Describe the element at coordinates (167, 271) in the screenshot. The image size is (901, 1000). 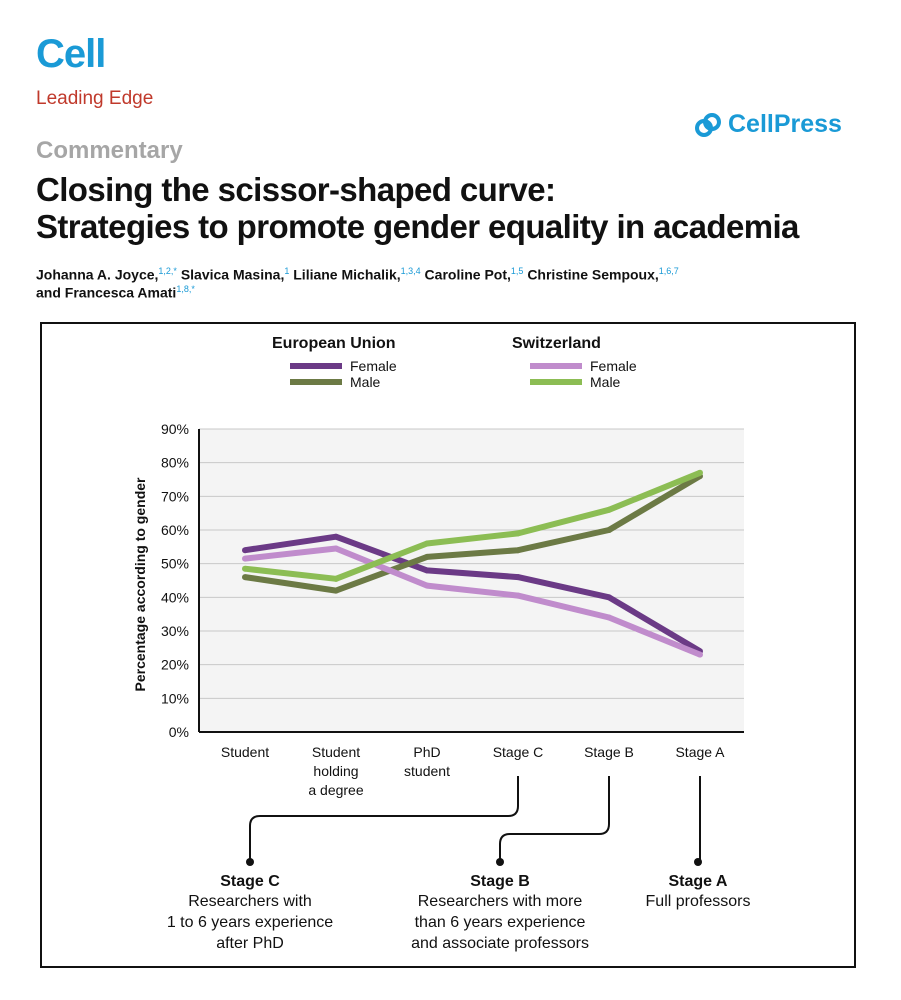
I see `author-affiliation: 1,2,*` at that location.